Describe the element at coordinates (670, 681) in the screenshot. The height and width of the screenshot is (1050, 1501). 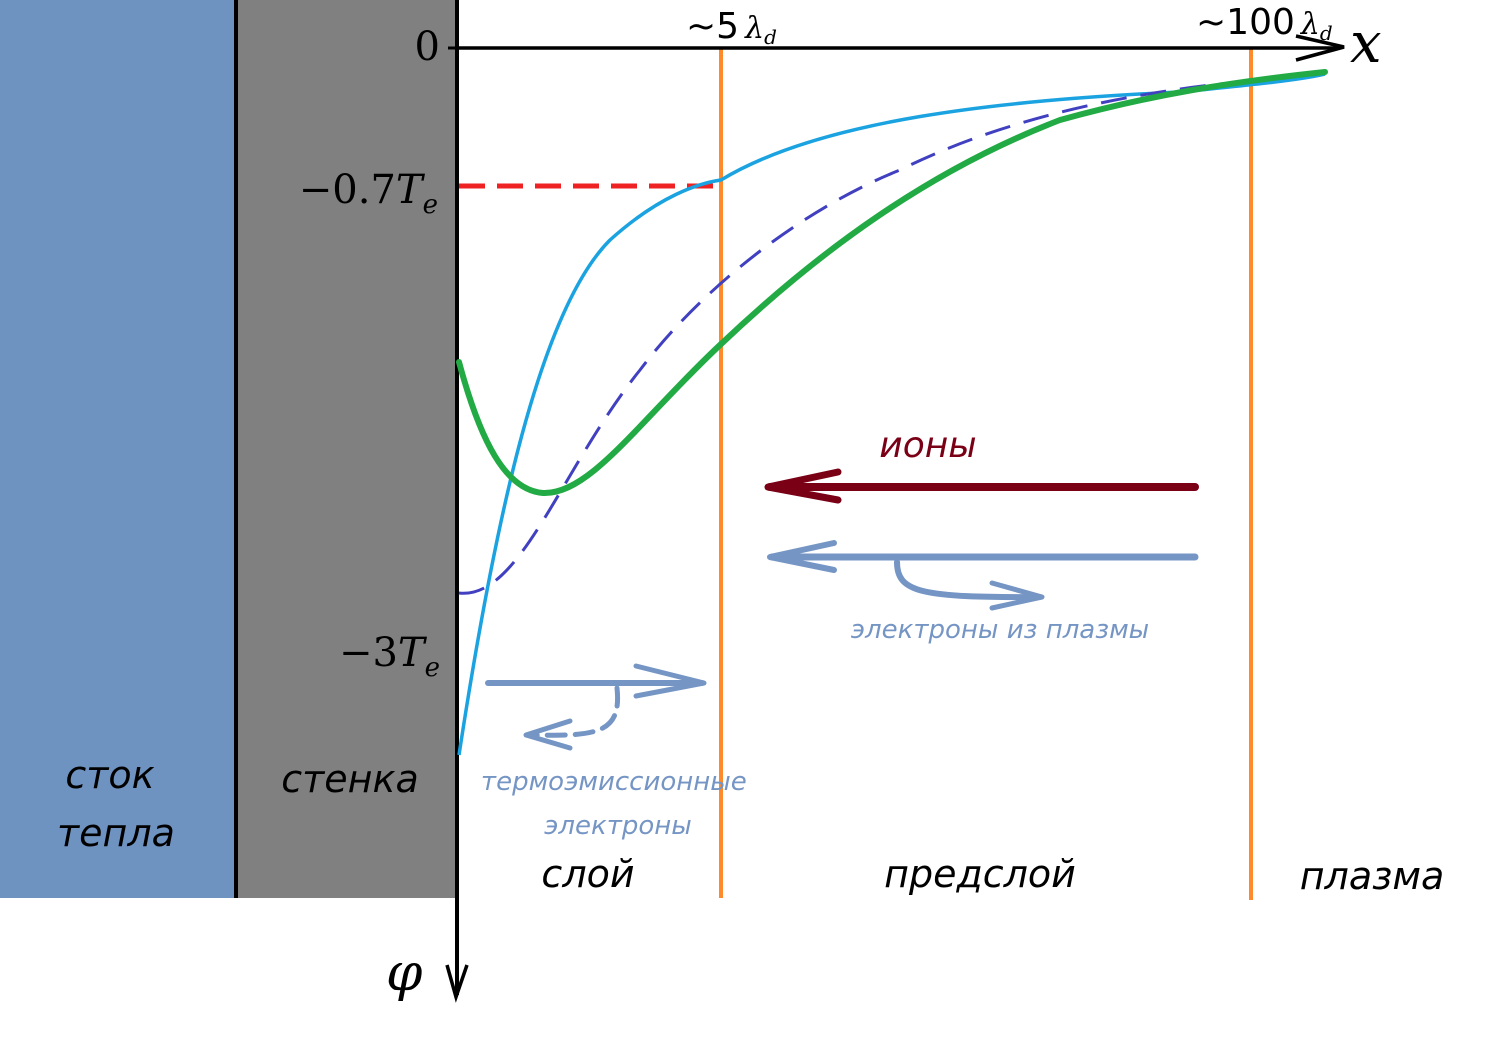
I see `thermo-electrons-arrowhead` at that location.